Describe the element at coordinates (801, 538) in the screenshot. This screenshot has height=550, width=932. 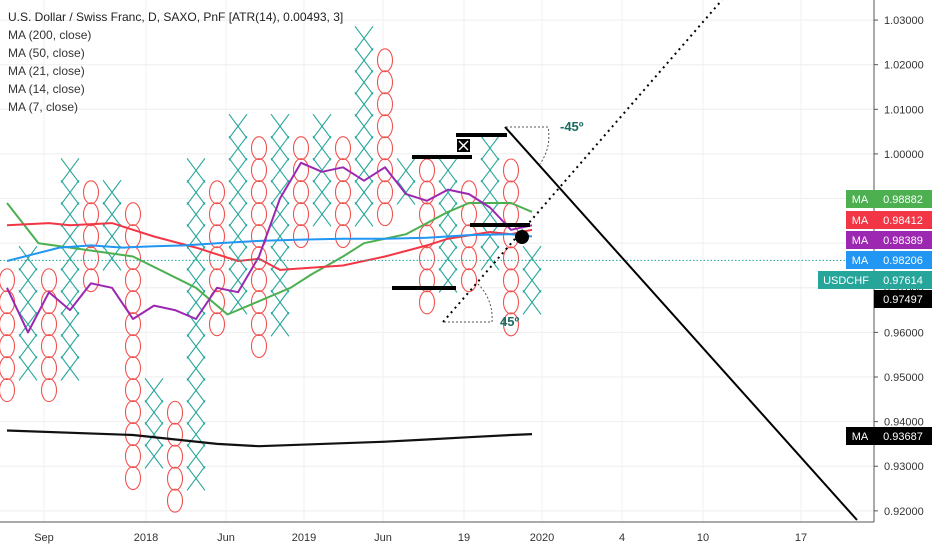
I see `x-tick-label: 17` at that location.